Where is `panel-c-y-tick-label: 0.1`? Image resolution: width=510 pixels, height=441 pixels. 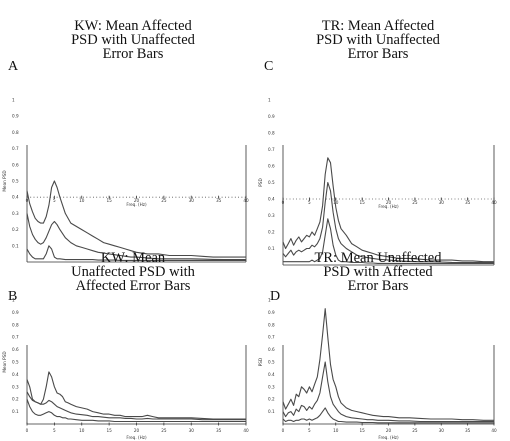 panel-c-y-tick-label: 0.1 is located at coordinates (271, 248).